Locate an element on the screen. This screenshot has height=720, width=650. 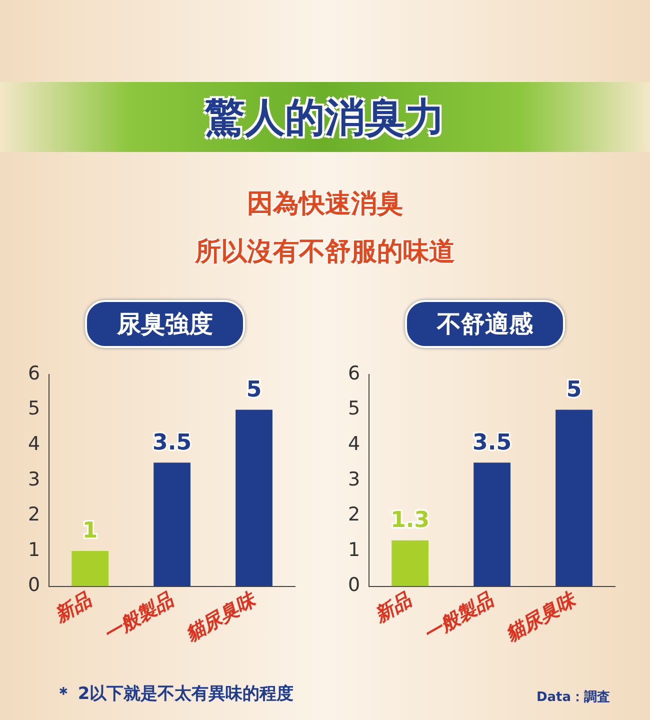
text: 驚人的消臭力 is located at coordinates (325, 118).